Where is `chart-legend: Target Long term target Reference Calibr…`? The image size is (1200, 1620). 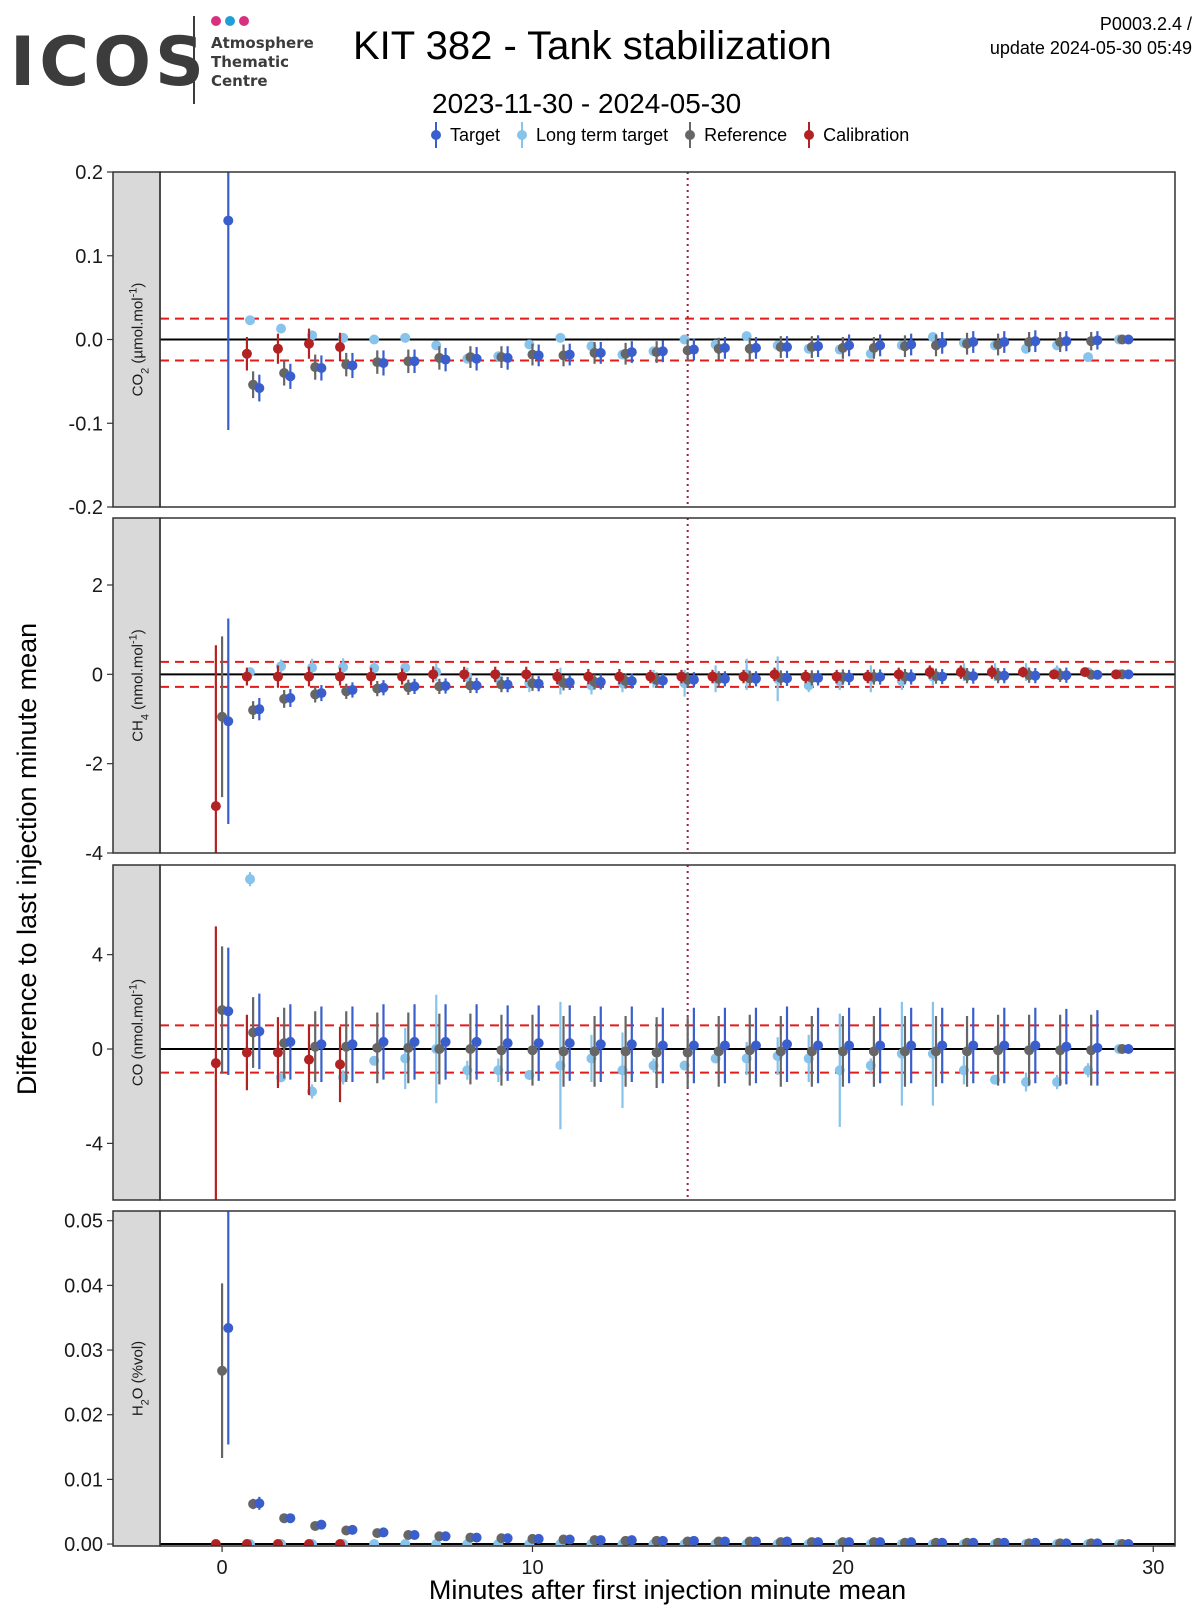 chart-legend: Target Long term target Reference Calibr… is located at coordinates (675, 135).